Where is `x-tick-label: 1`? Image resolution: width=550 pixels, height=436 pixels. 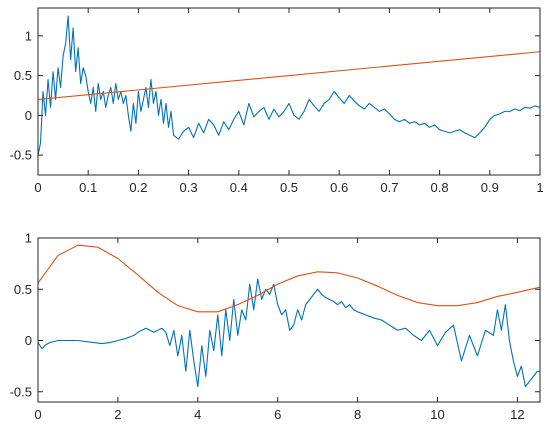 x-tick-label: 1 is located at coordinates (539, 187).